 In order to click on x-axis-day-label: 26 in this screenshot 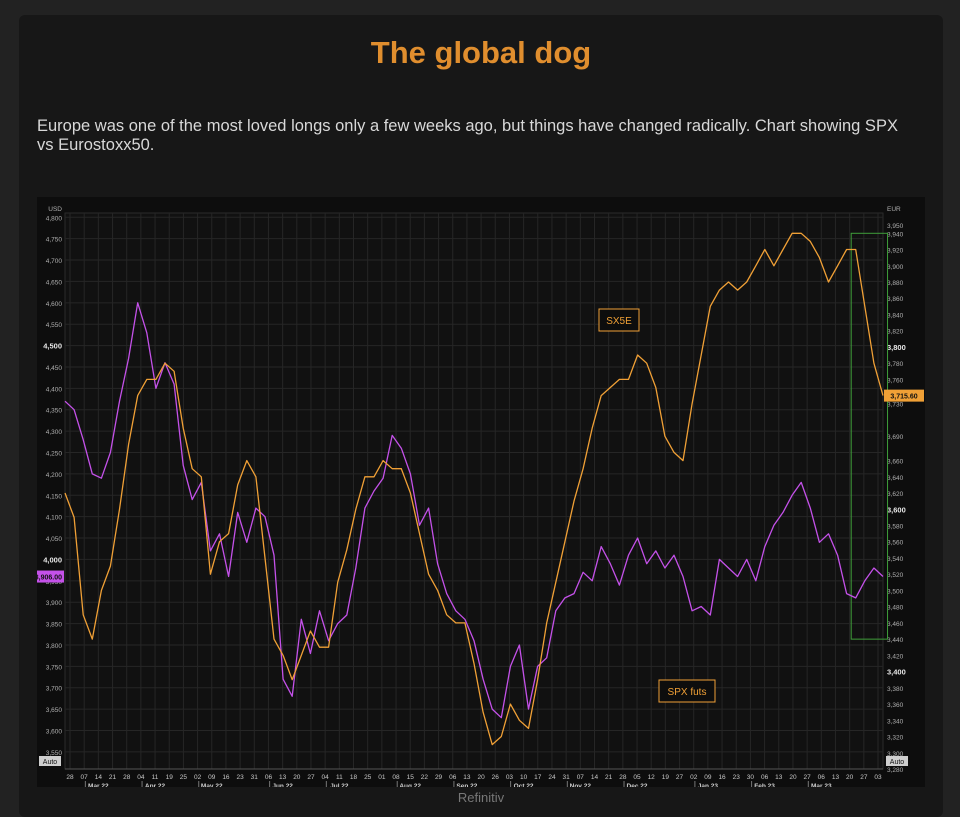, I will do `click(496, 777)`.